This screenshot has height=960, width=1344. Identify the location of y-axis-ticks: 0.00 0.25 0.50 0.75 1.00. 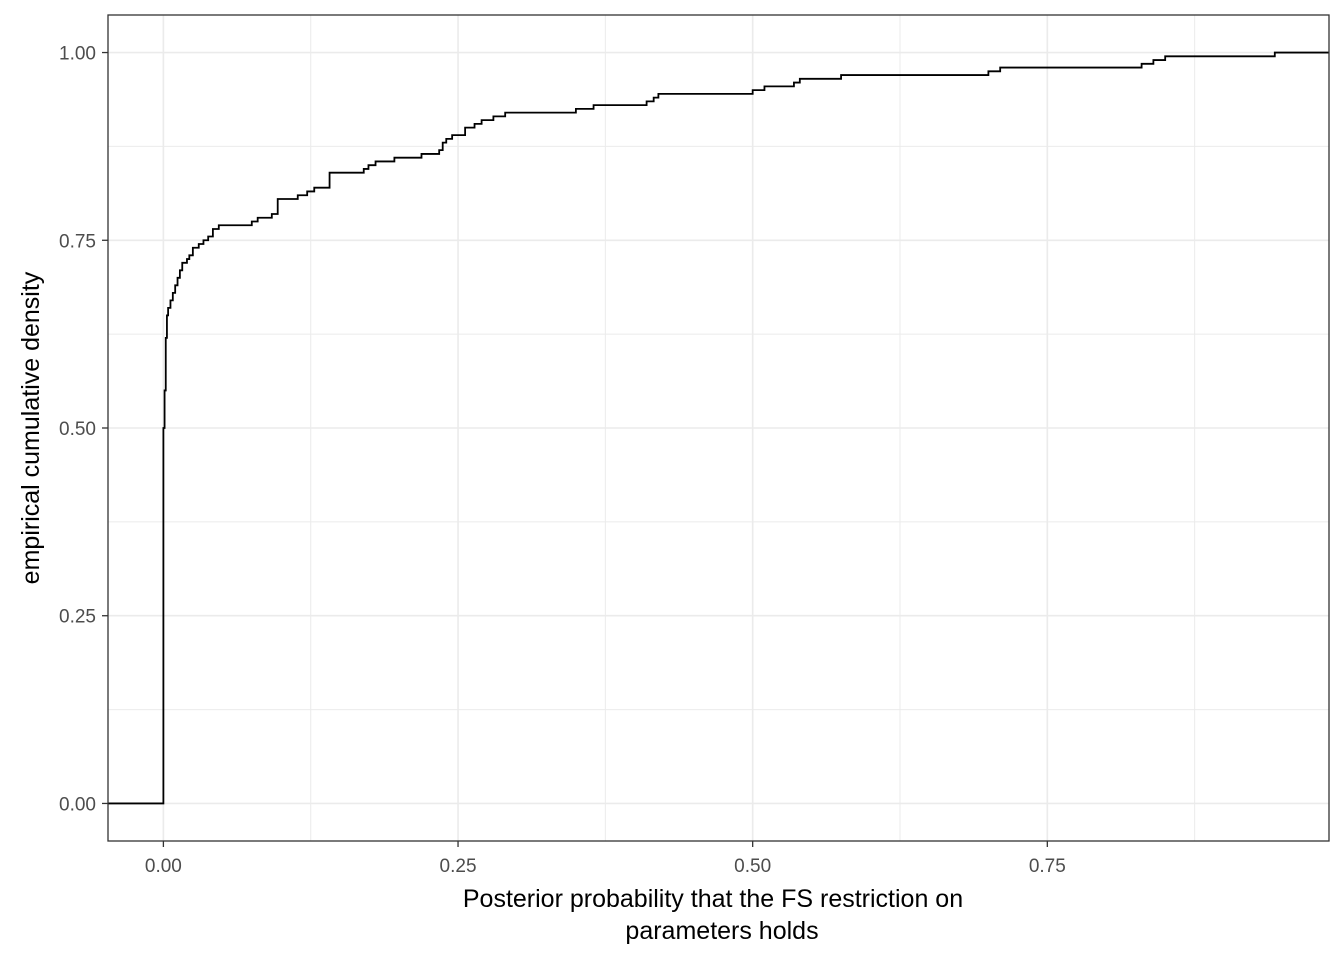
(83, 429).